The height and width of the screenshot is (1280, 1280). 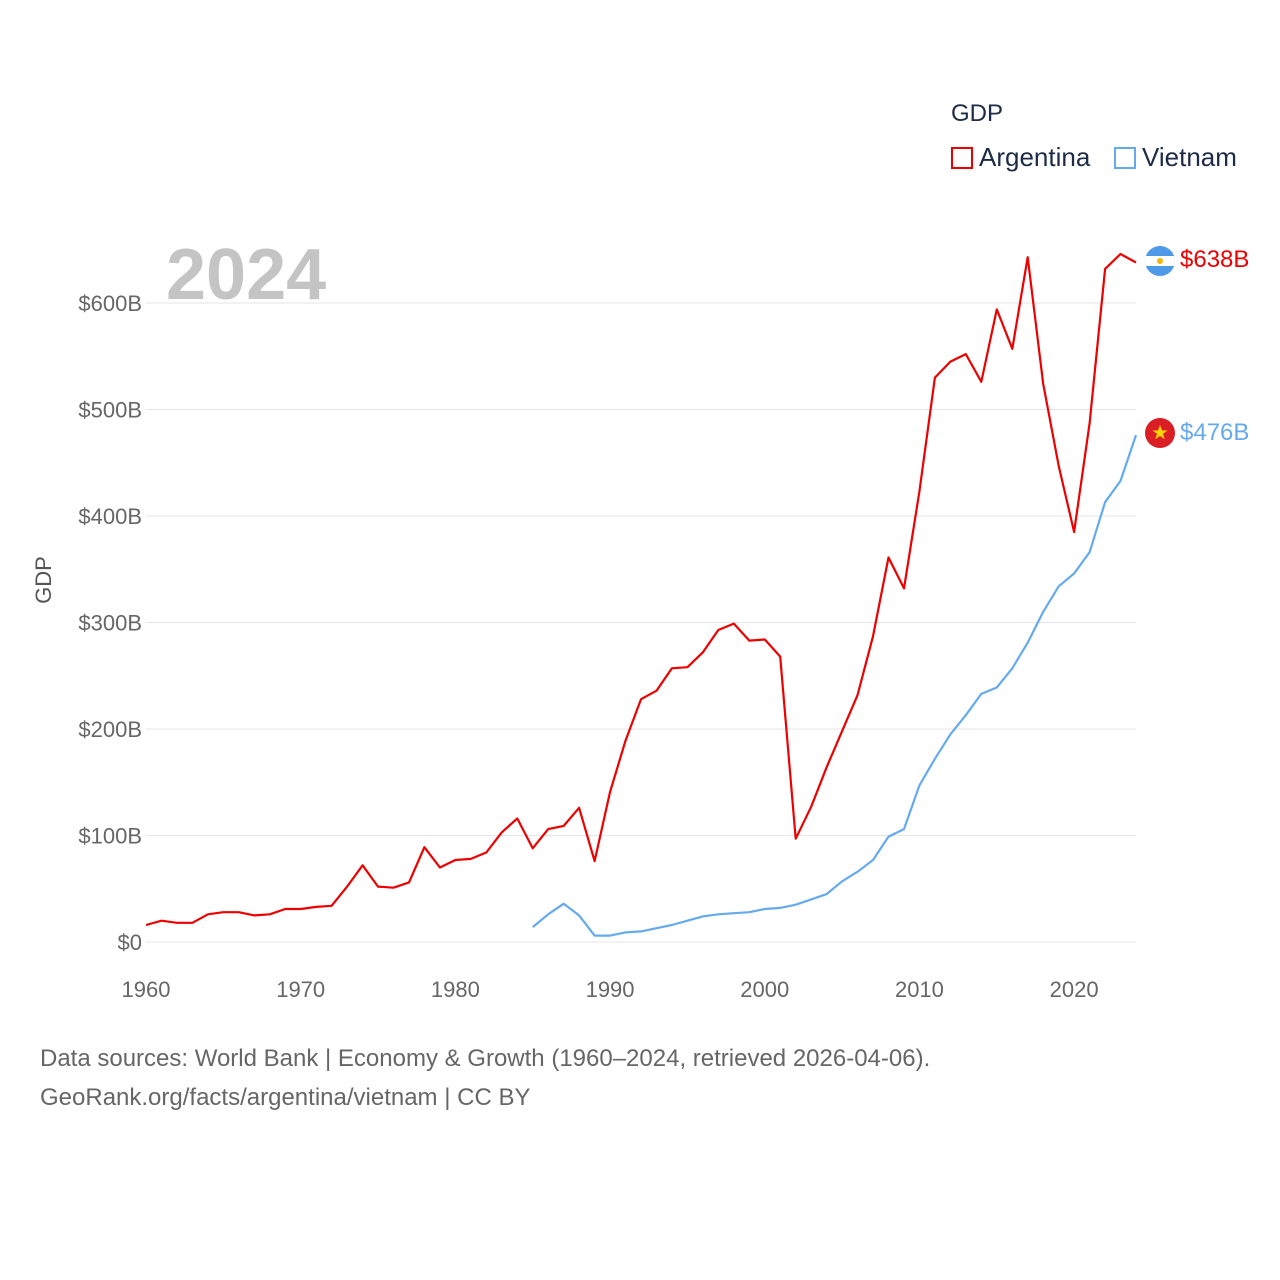 What do you see at coordinates (300, 989) in the screenshot?
I see `x-tick-label: 1970` at bounding box center [300, 989].